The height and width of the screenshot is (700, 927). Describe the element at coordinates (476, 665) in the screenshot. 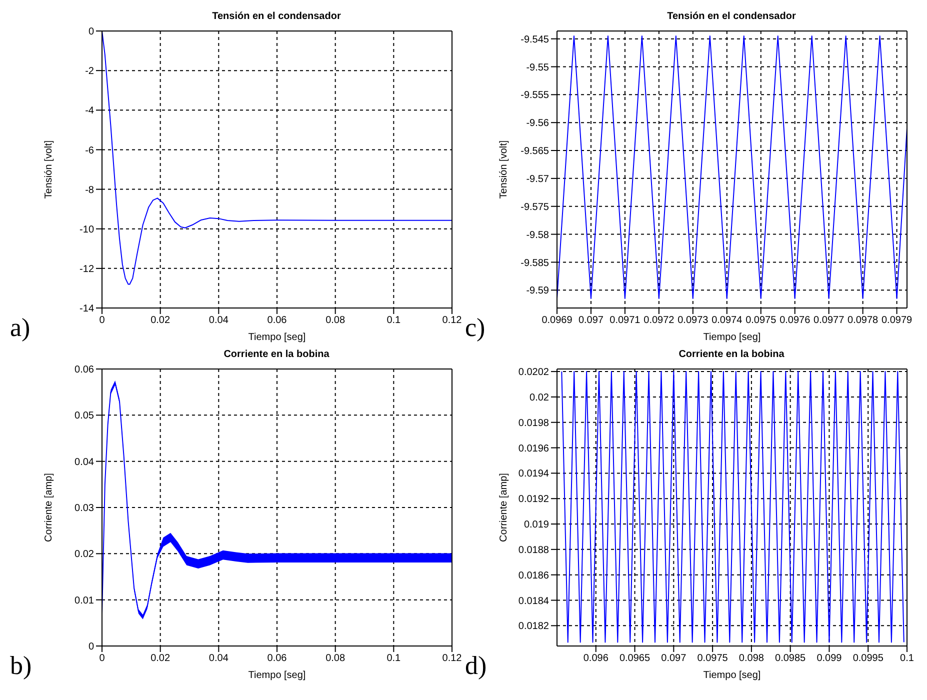

I see `text: d)` at that location.